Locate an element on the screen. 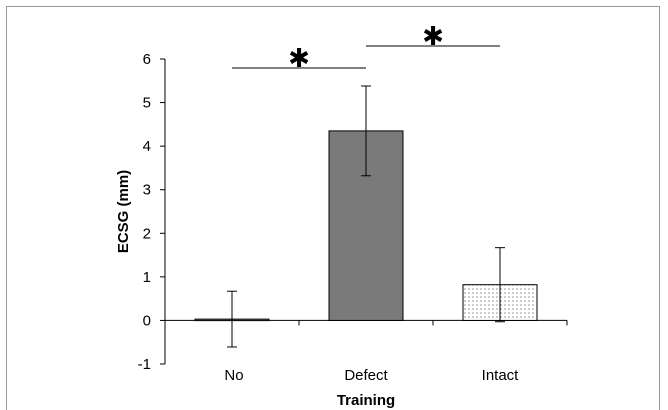 This screenshot has width=668, height=410. y-tick-label: 2 is located at coordinates (147, 233).